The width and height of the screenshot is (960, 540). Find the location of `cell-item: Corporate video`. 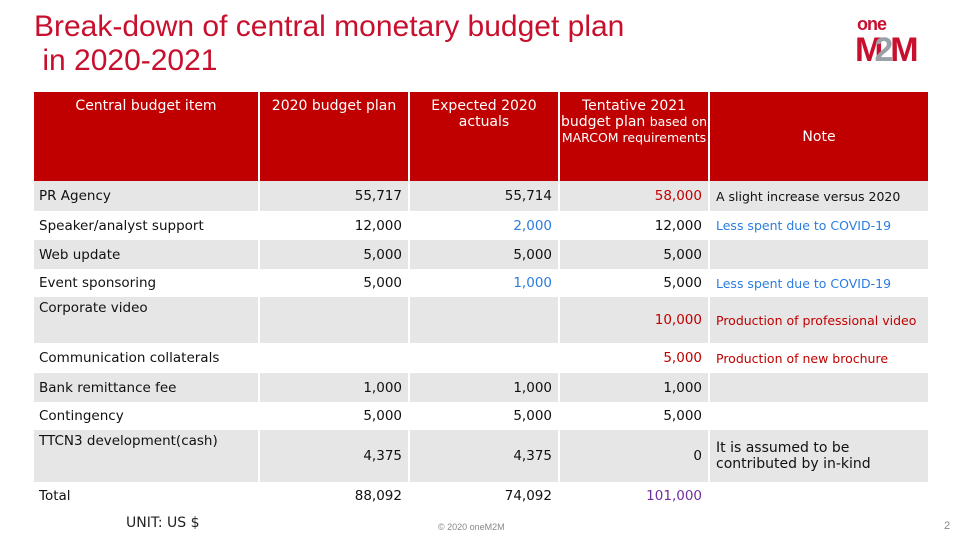

cell-item: Corporate video is located at coordinates (146, 320).